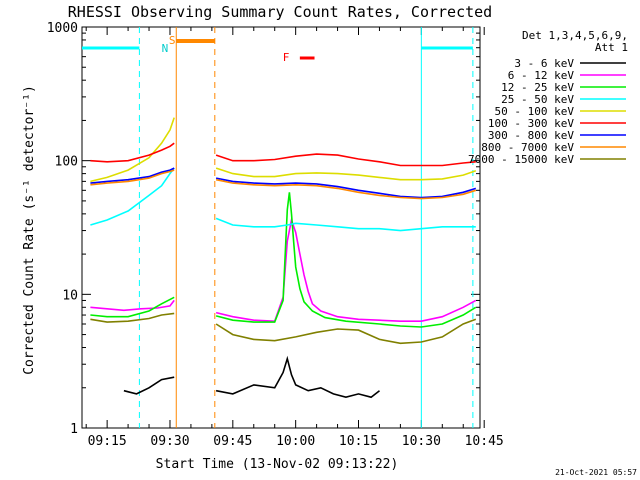 The width and height of the screenshot is (640, 480). What do you see at coordinates (527, 147) in the screenshot?
I see `legend-label: 800 - 7000 keV` at bounding box center [527, 147].